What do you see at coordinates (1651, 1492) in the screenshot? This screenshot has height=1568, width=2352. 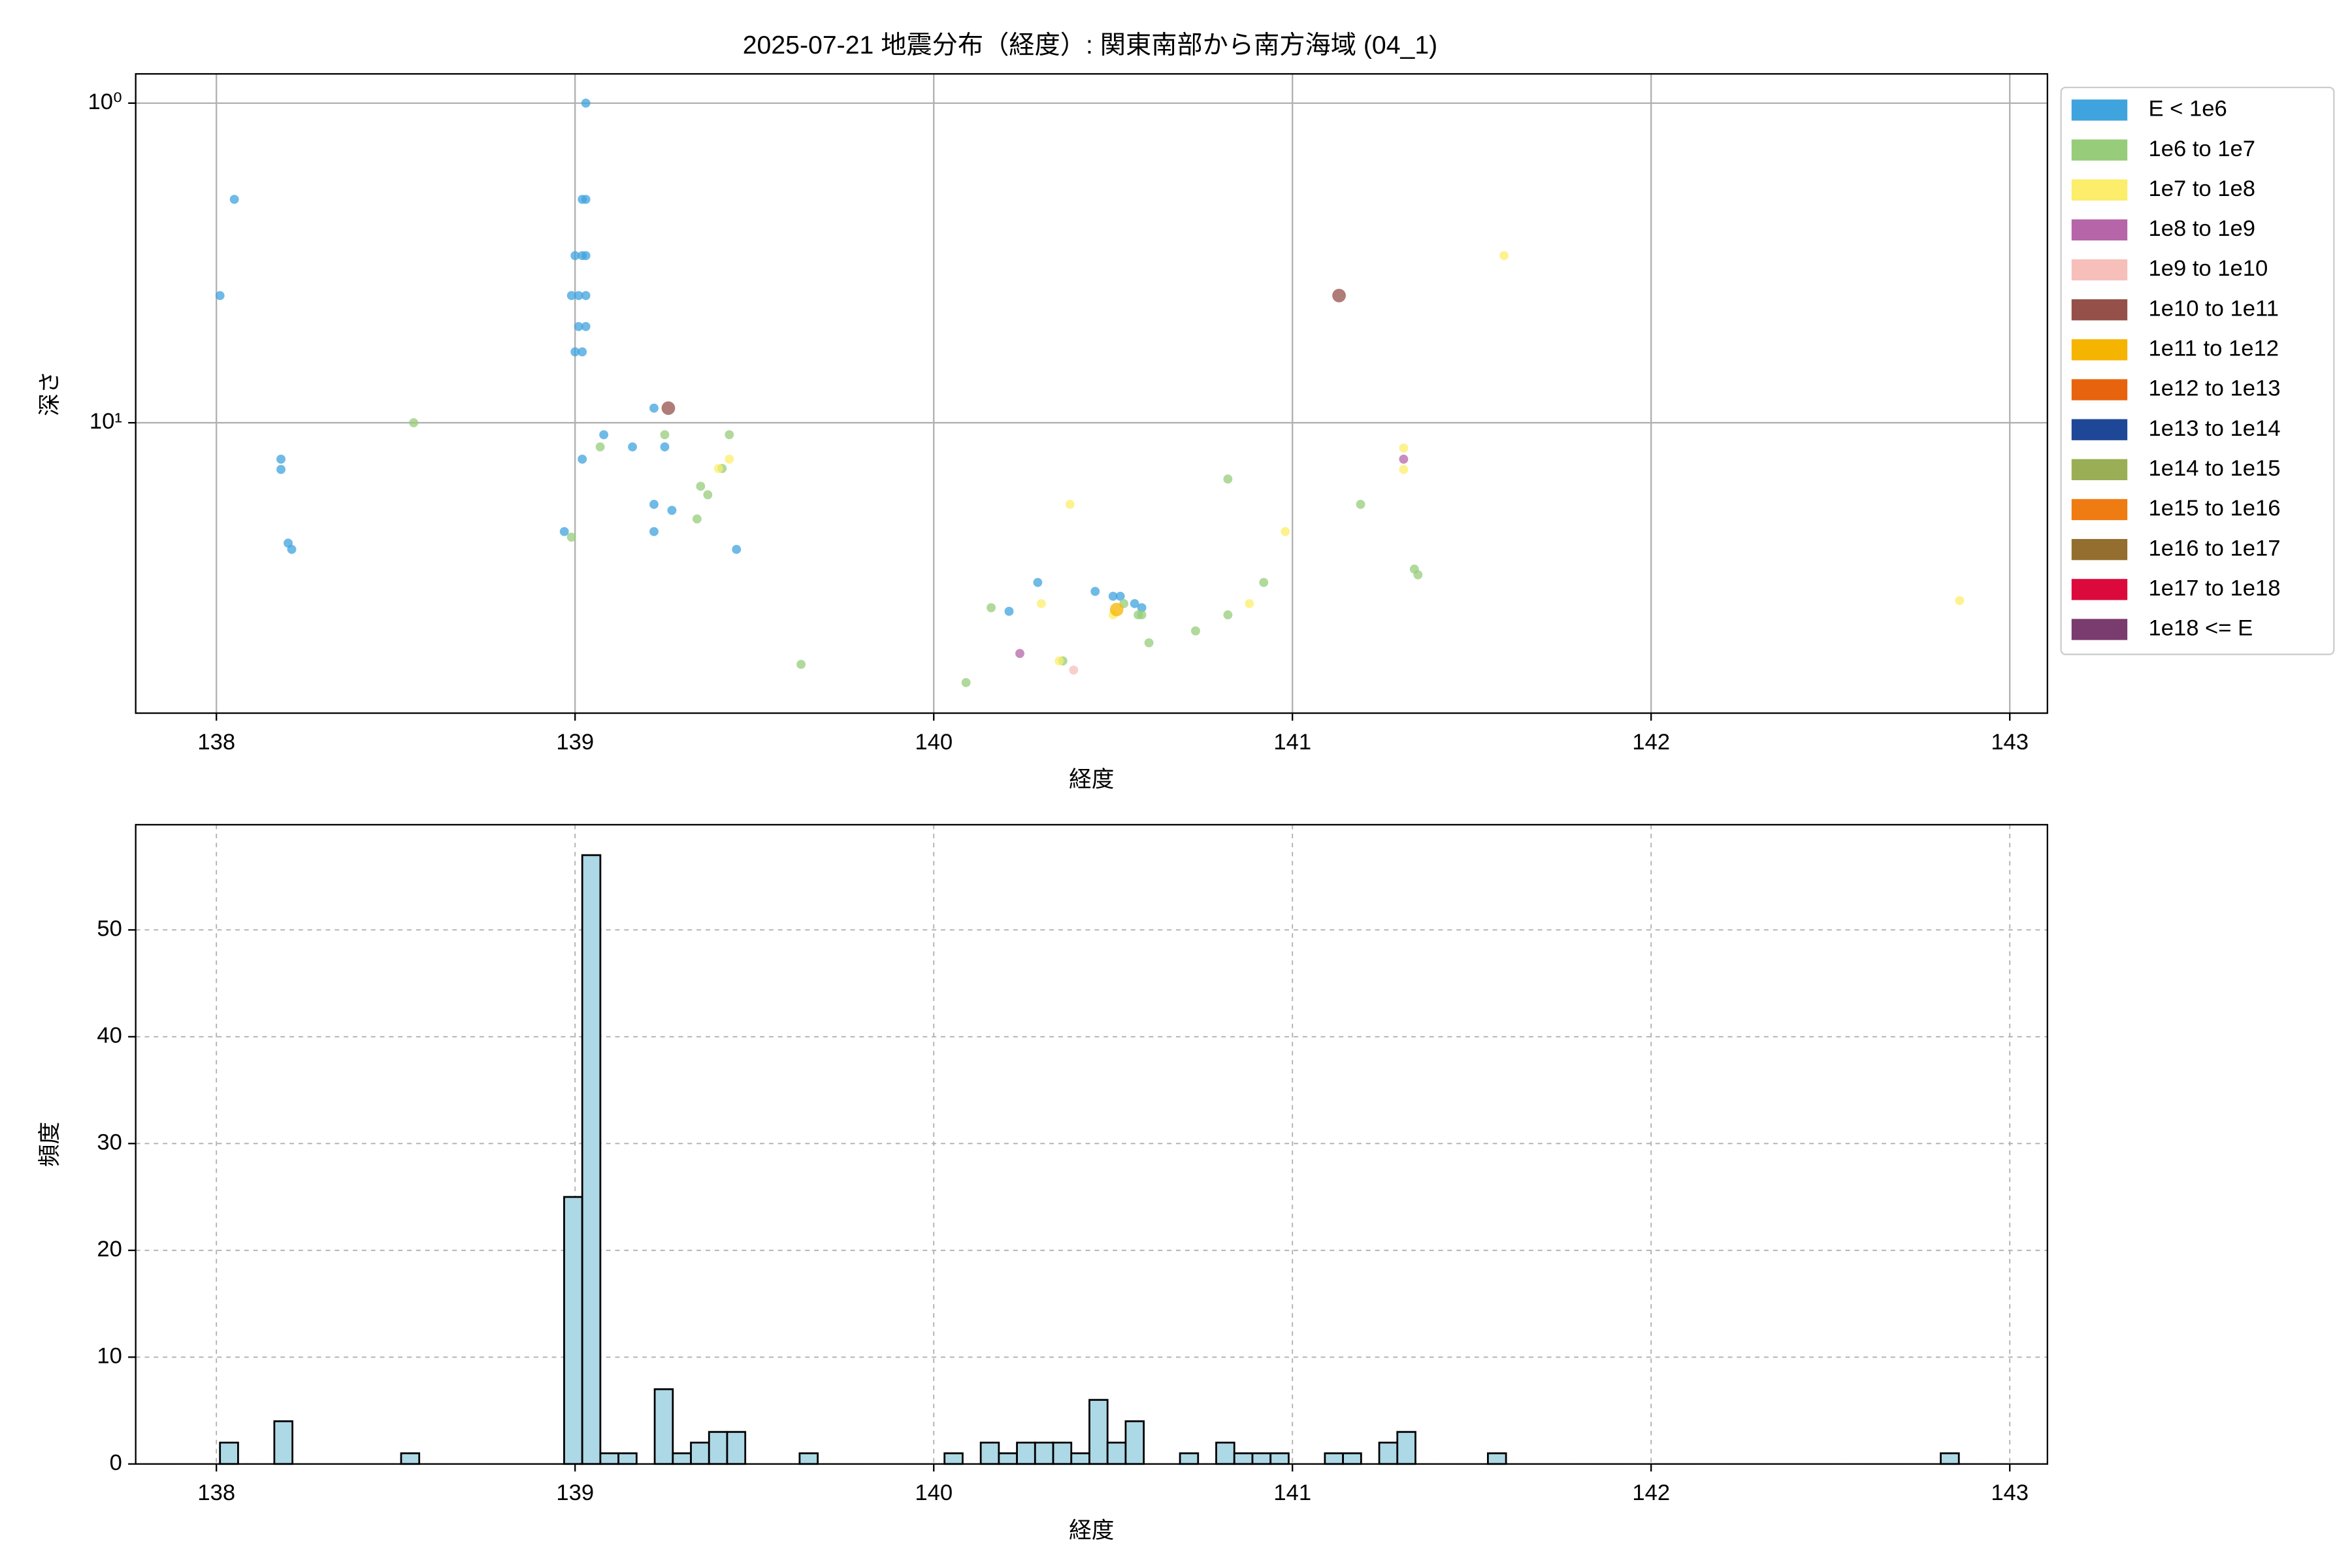 I see `x-tick-label: 142` at bounding box center [1651, 1492].